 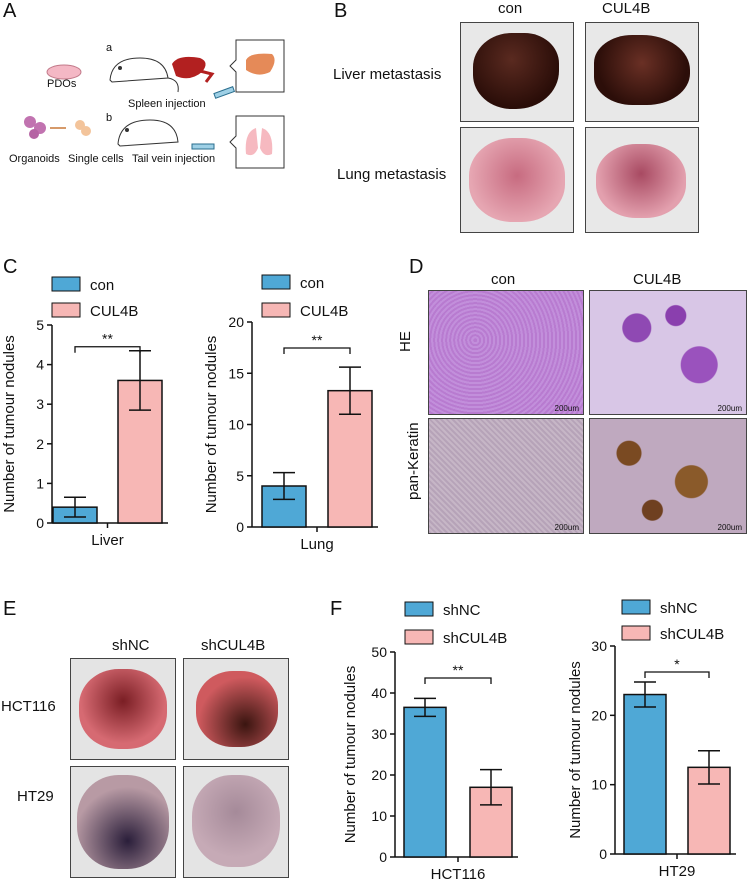 What do you see at coordinates (10, 11) in the screenshot?
I see `panel-a-letter: A` at bounding box center [10, 11].